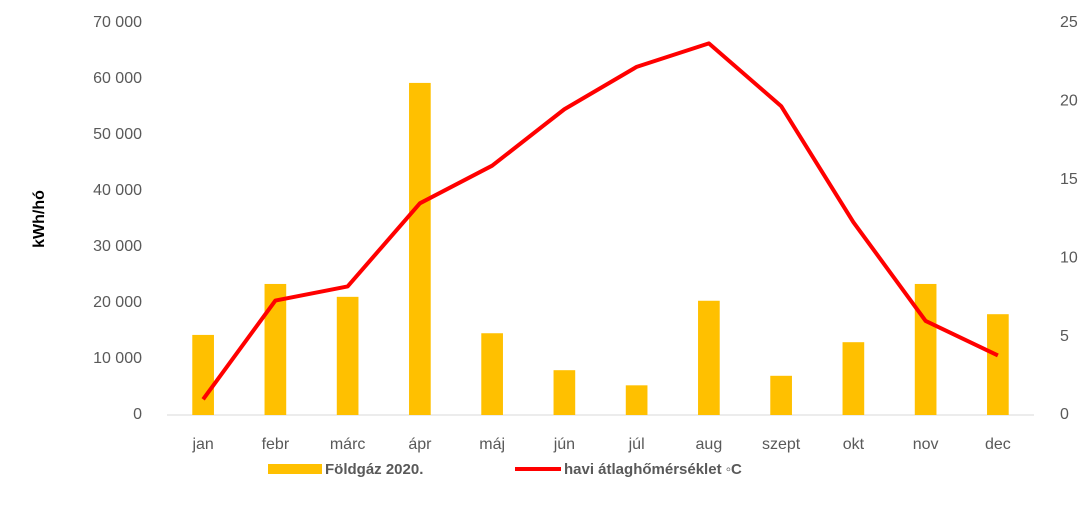  What do you see at coordinates (564, 444) in the screenshot?
I see `x-tick-label: jún` at bounding box center [564, 444].